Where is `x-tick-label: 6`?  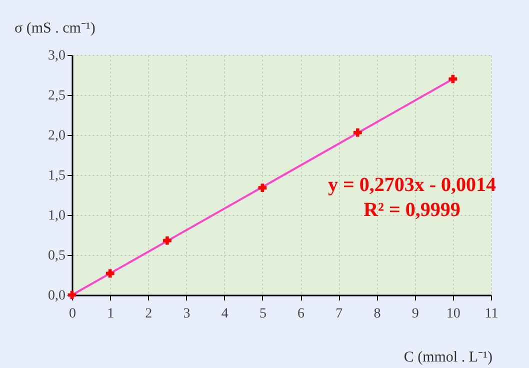
x-tick-label: 6 is located at coordinates (301, 314).